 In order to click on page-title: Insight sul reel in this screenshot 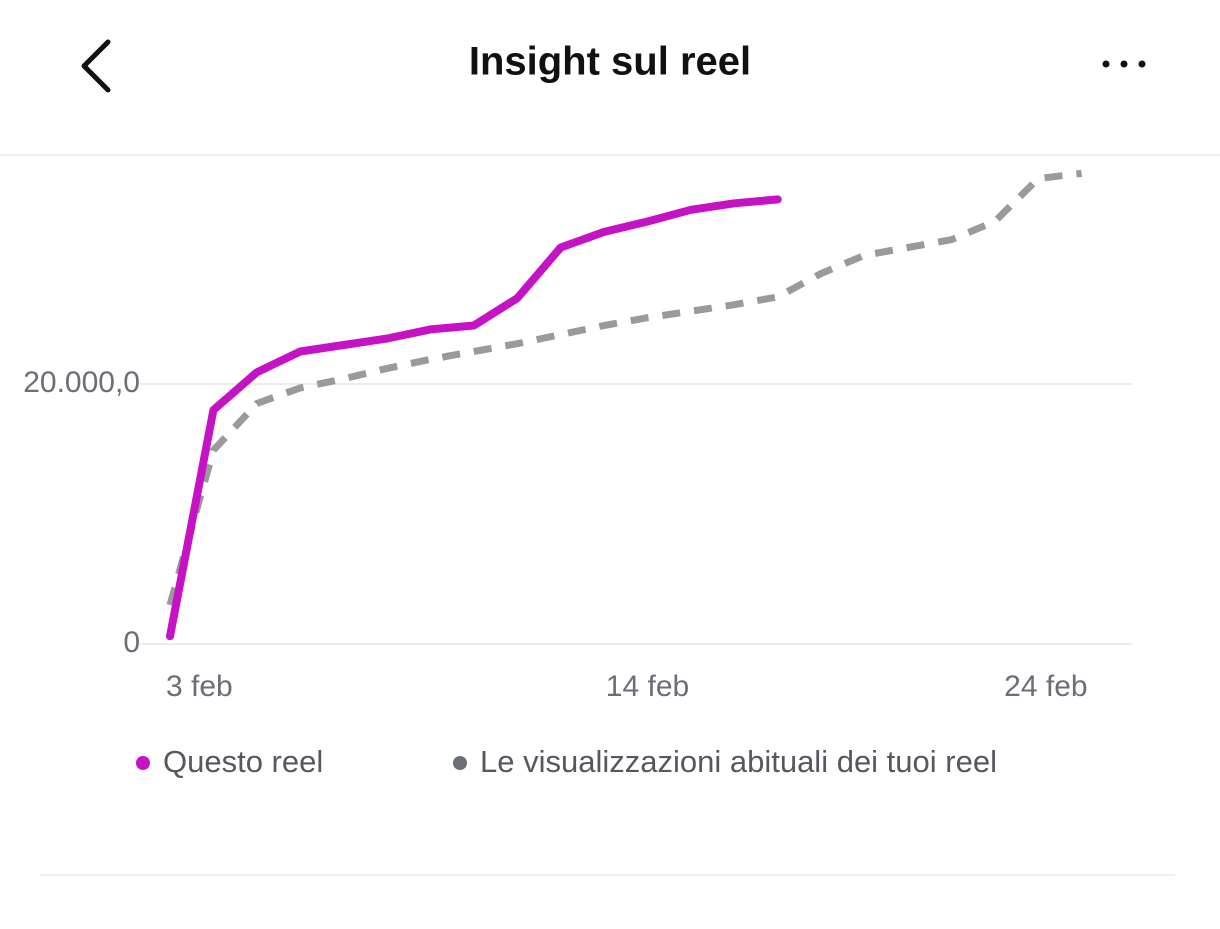, I will do `click(610, 62)`.